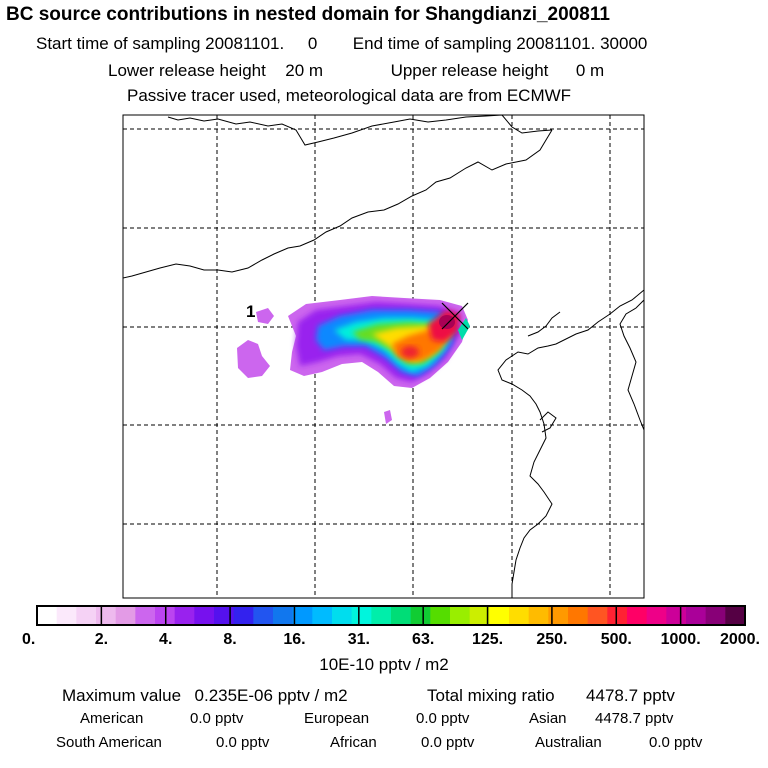 Image resolution: width=768 pixels, height=768 pixels. I want to click on colorbar-tick-label: 500., so click(616, 639).